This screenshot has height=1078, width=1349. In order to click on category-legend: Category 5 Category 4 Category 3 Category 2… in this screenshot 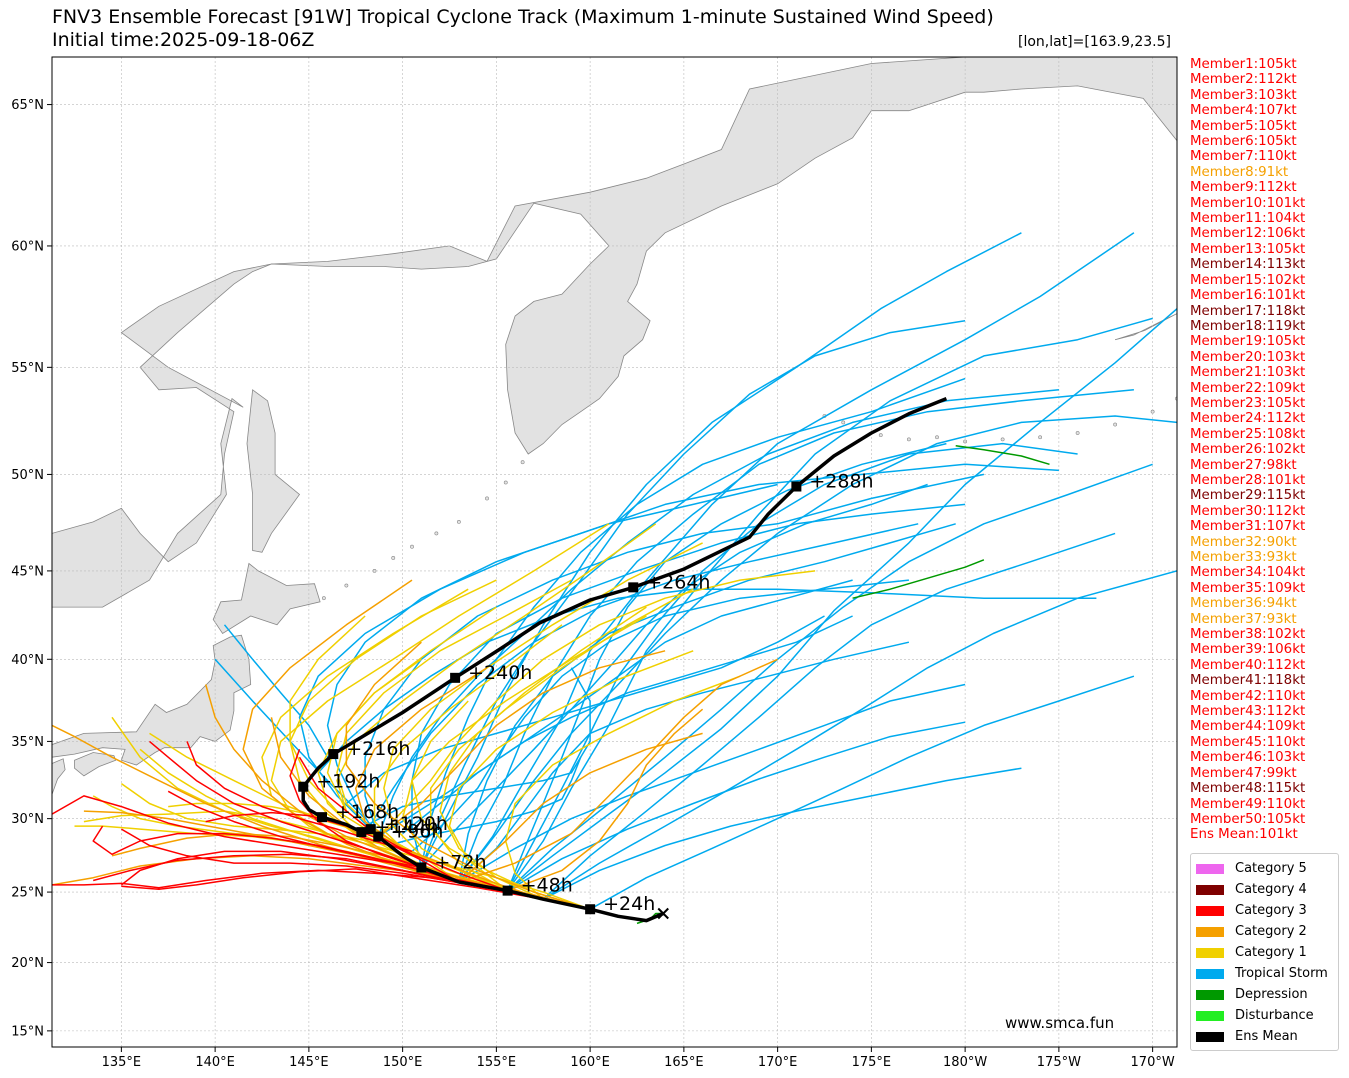, I will do `click(1264, 952)`.